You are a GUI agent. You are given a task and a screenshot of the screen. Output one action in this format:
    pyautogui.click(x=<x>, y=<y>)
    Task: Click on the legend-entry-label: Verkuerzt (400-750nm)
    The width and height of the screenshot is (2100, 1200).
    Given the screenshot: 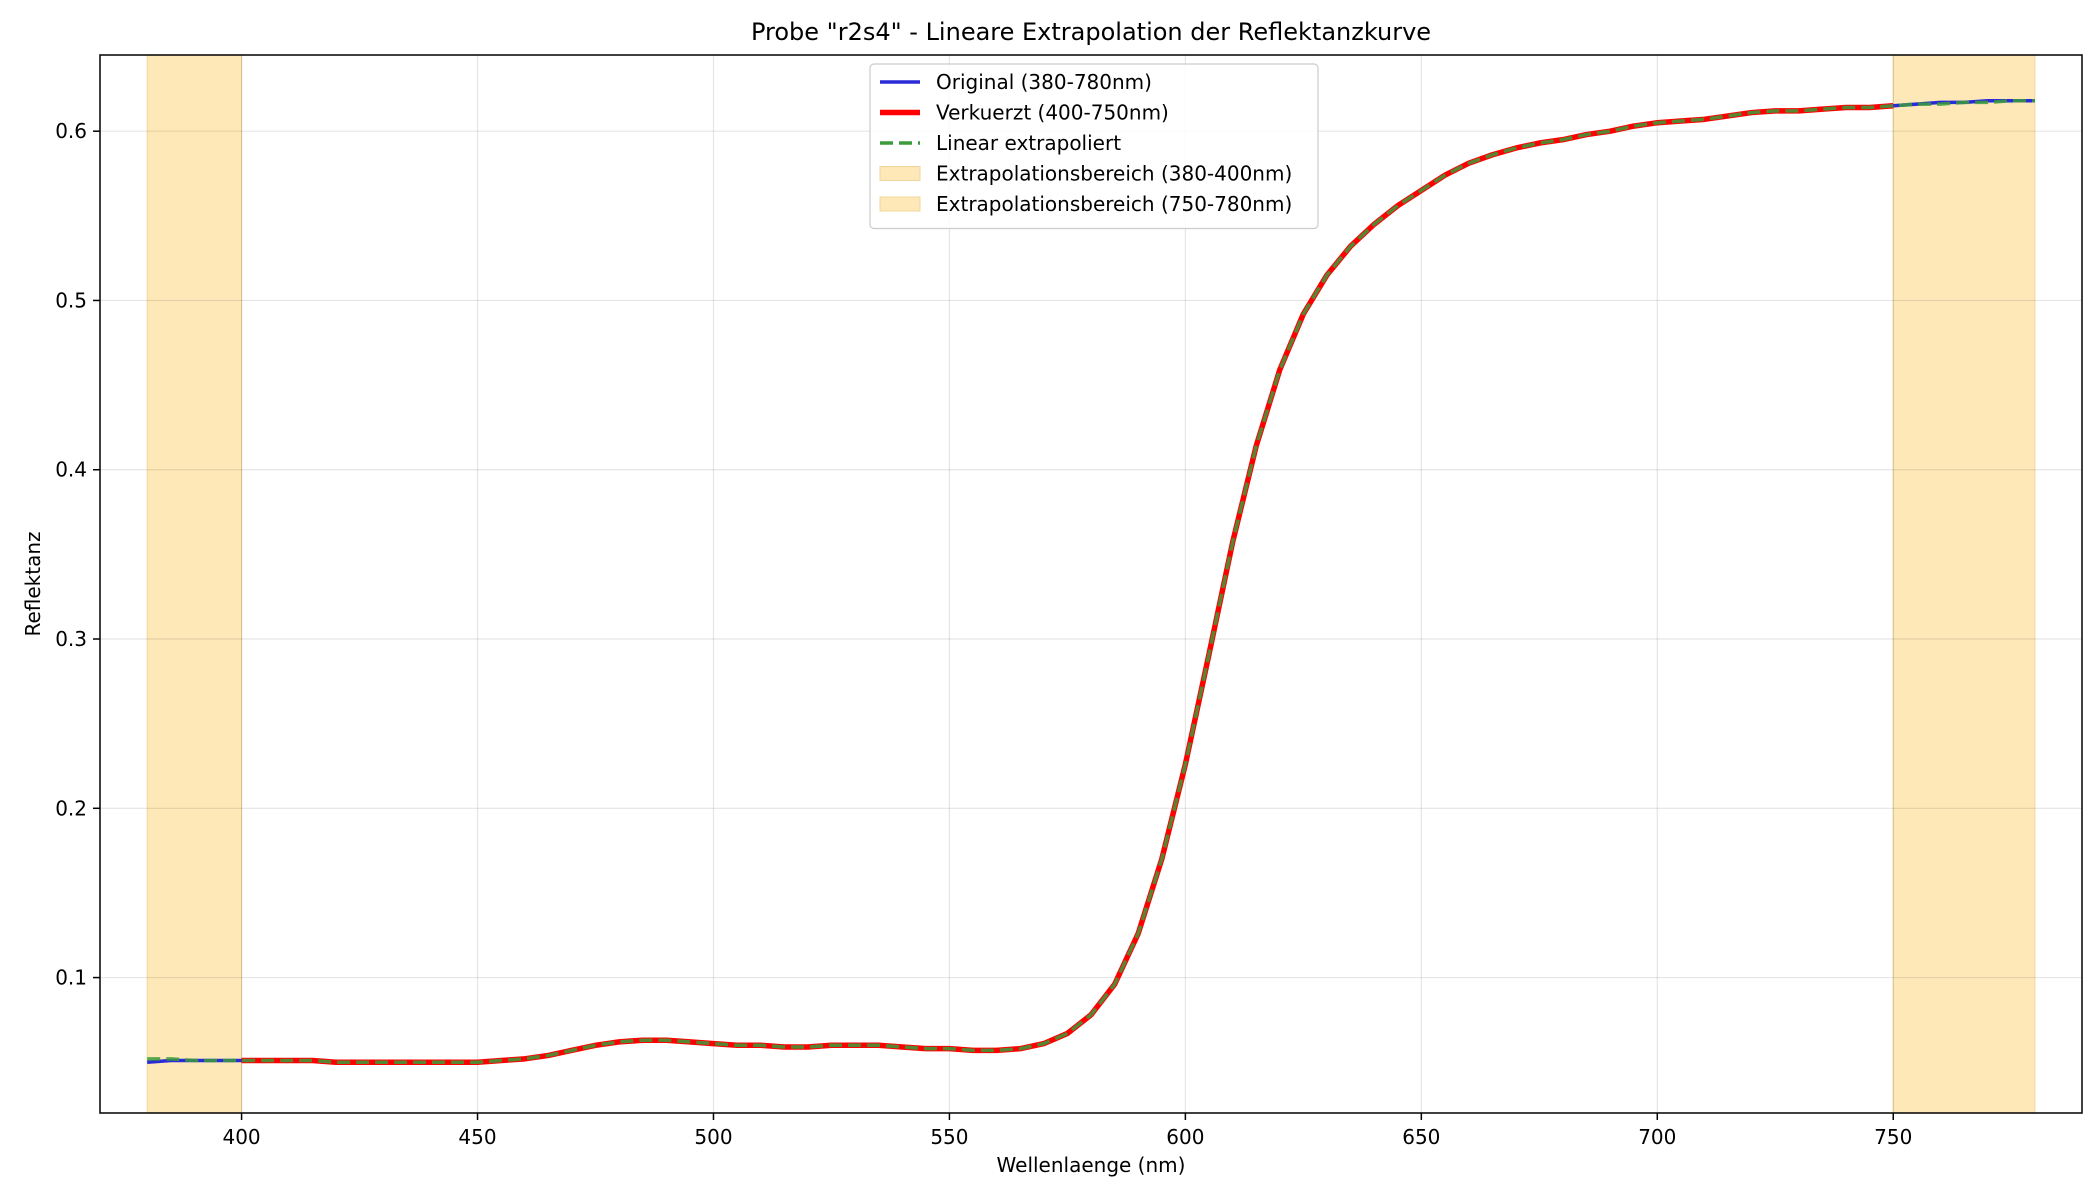 What is the action you would take?
    pyautogui.click(x=1052, y=113)
    